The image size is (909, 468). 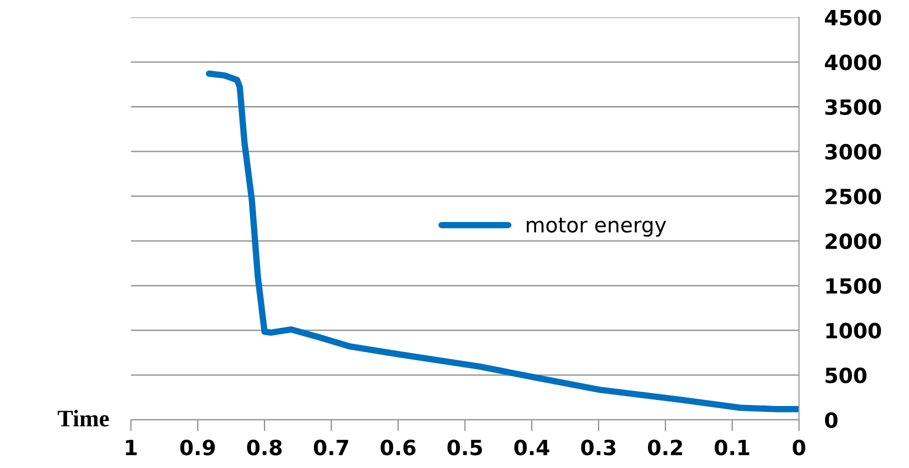 I want to click on x-tick-label: 0.3, so click(x=598, y=448).